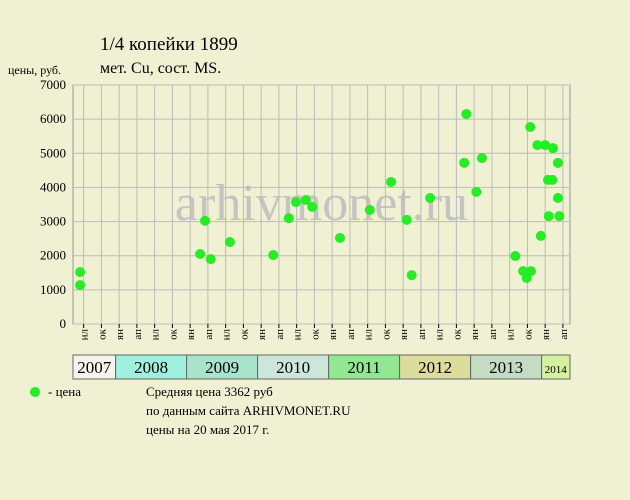  I want to click on year-label: 2013, so click(506, 367).